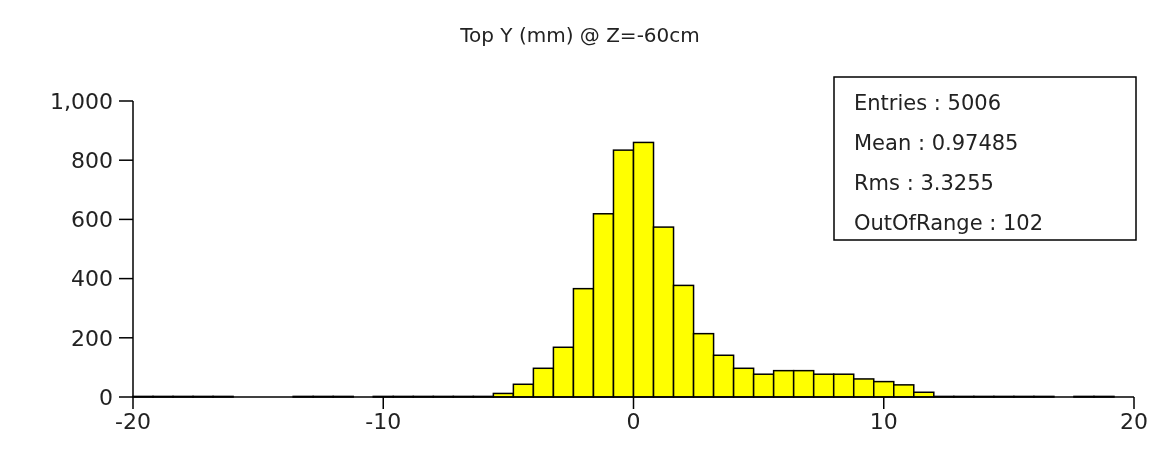  Describe the element at coordinates (92, 160) in the screenshot. I see `y-tick-label: 800` at that location.